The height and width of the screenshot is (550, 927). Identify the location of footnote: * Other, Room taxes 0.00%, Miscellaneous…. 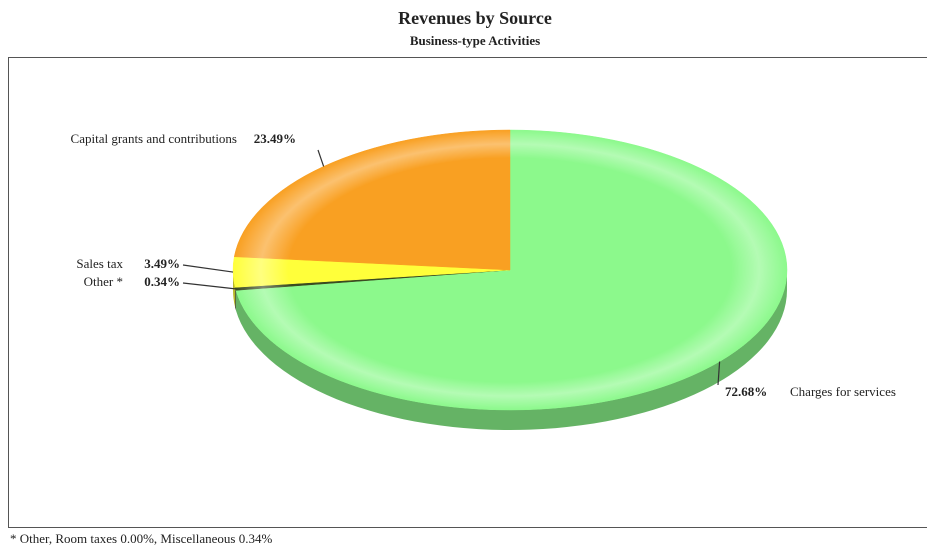
(141, 538).